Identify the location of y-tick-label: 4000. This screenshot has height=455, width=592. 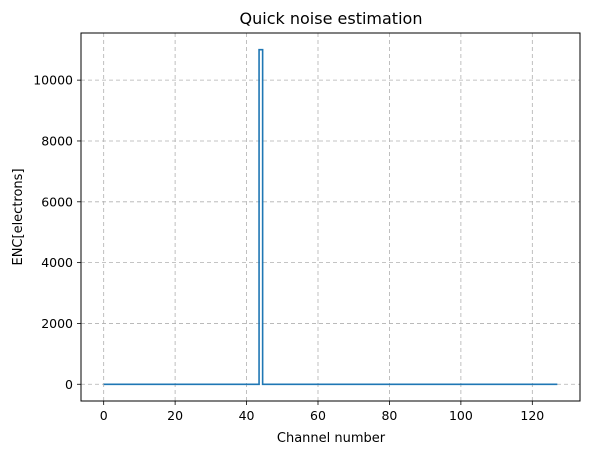
(57, 262).